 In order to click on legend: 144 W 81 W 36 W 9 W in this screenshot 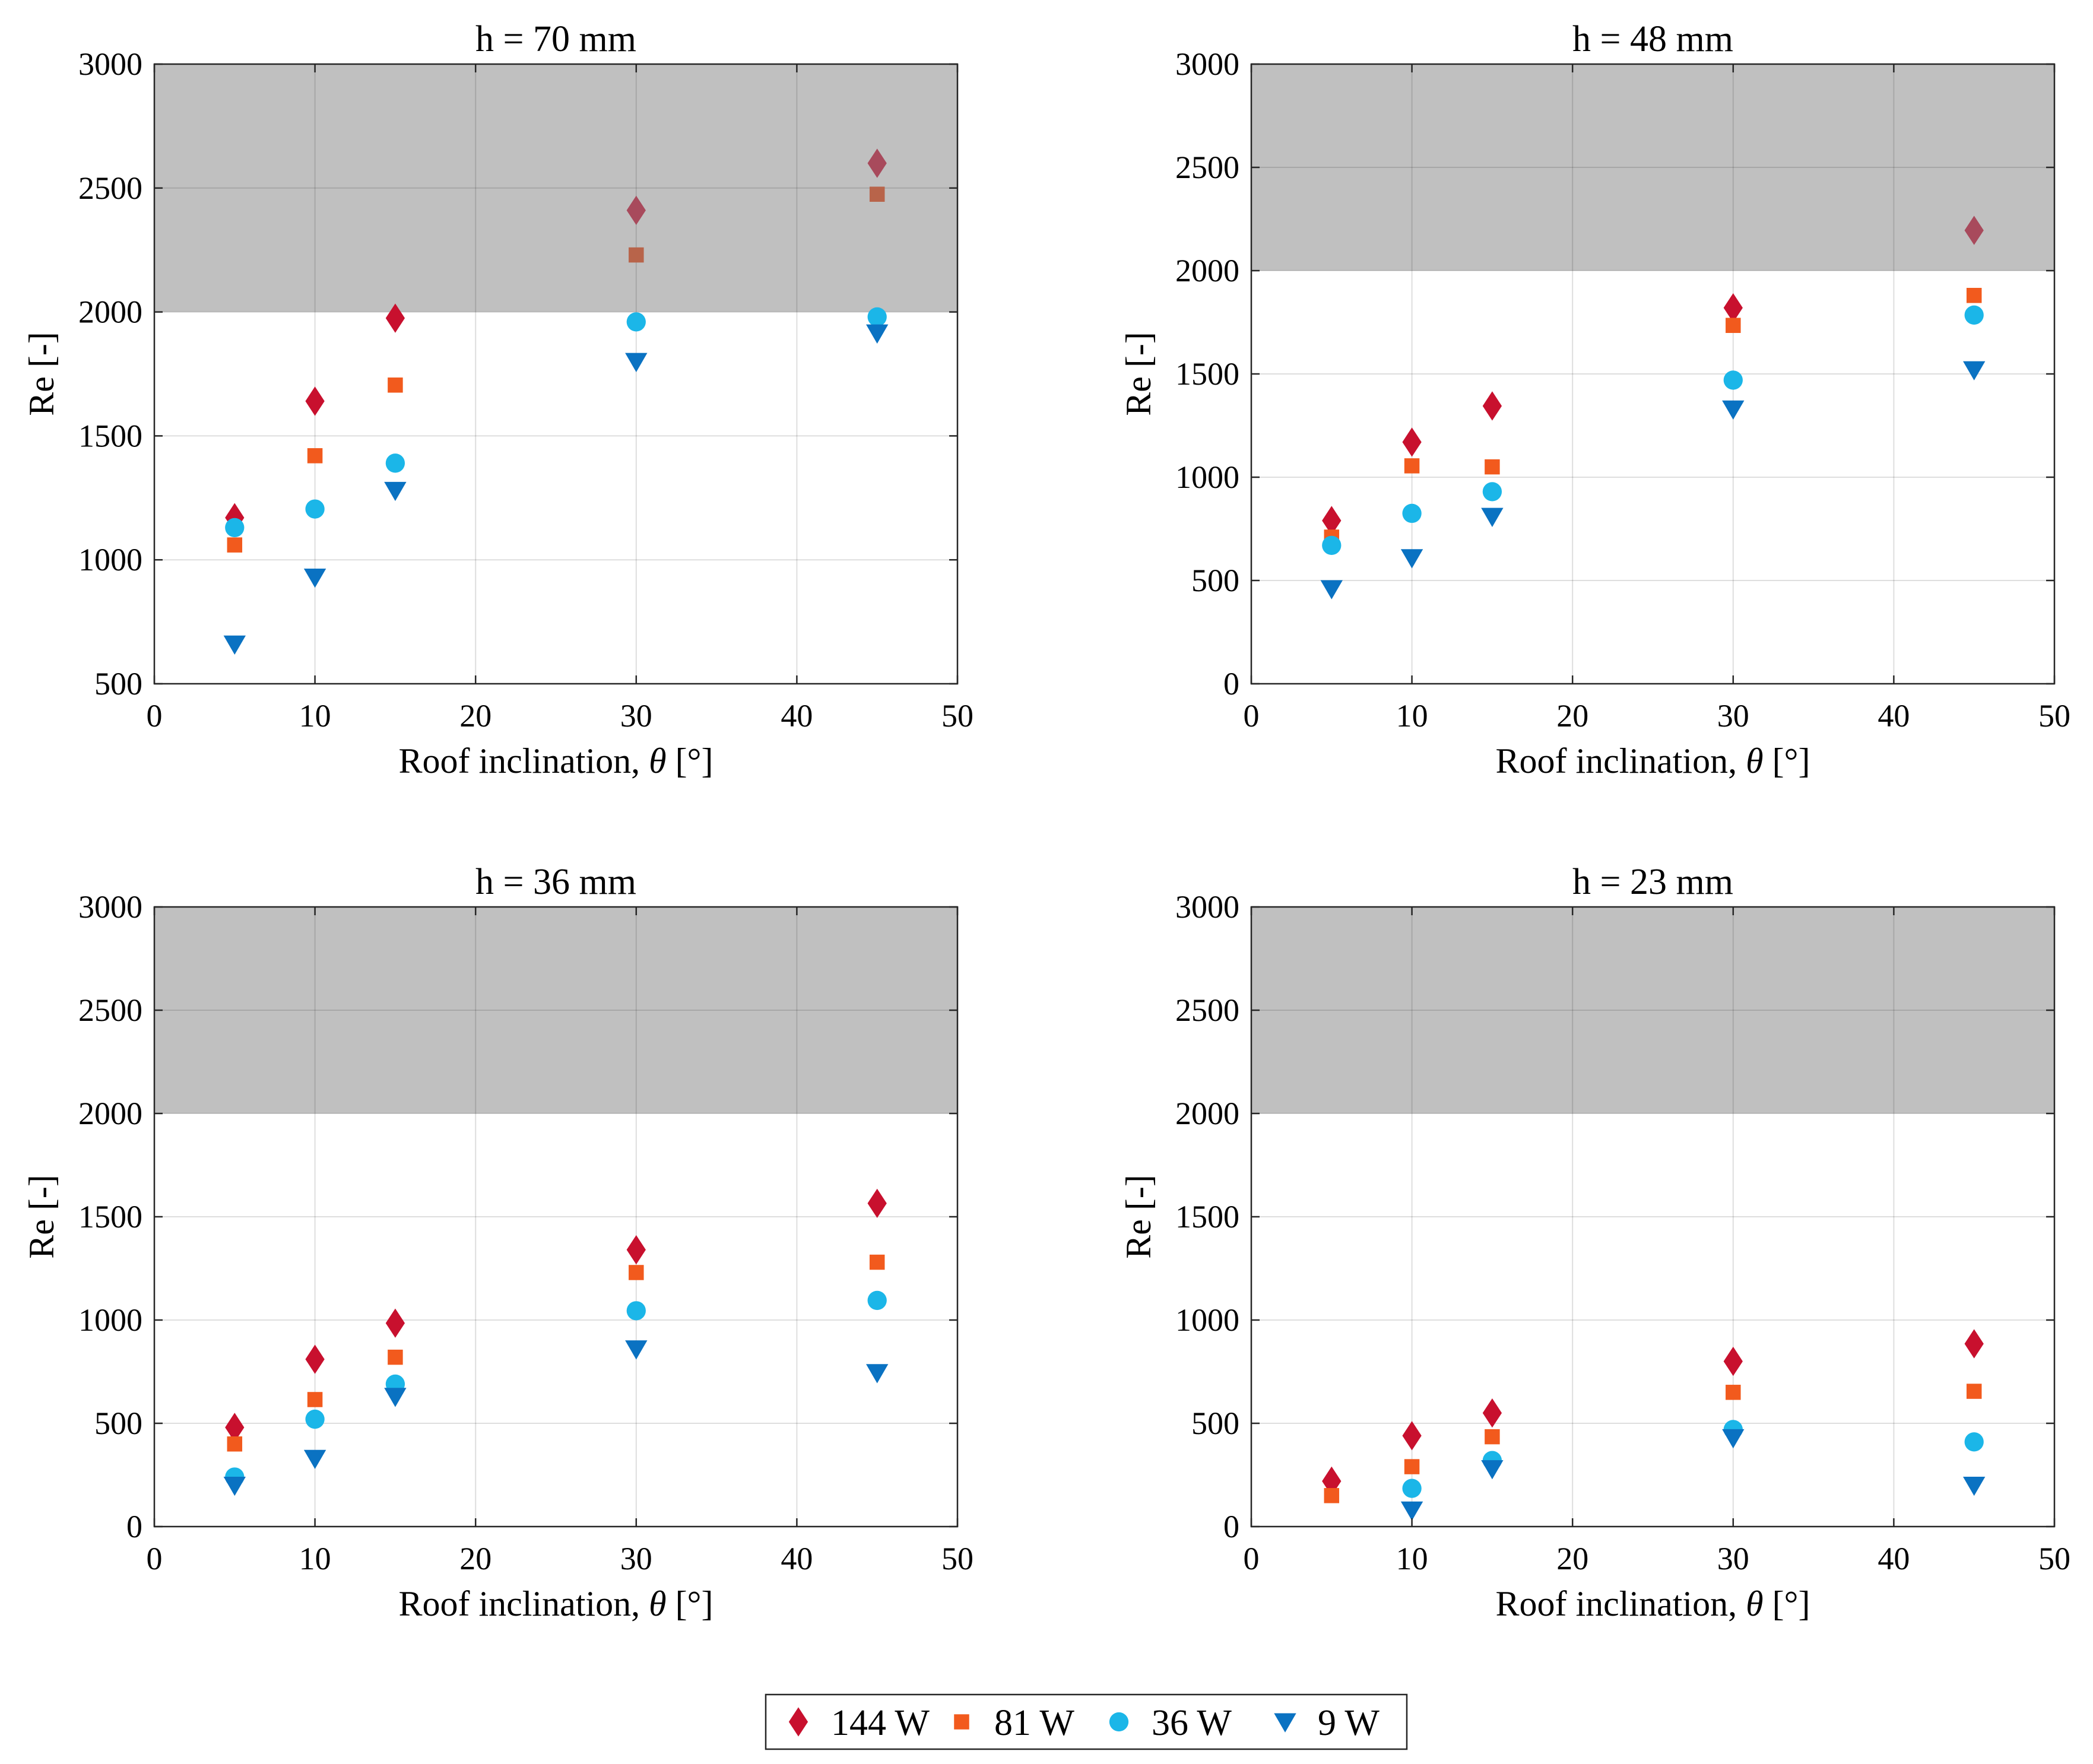, I will do `click(1086, 1721)`.